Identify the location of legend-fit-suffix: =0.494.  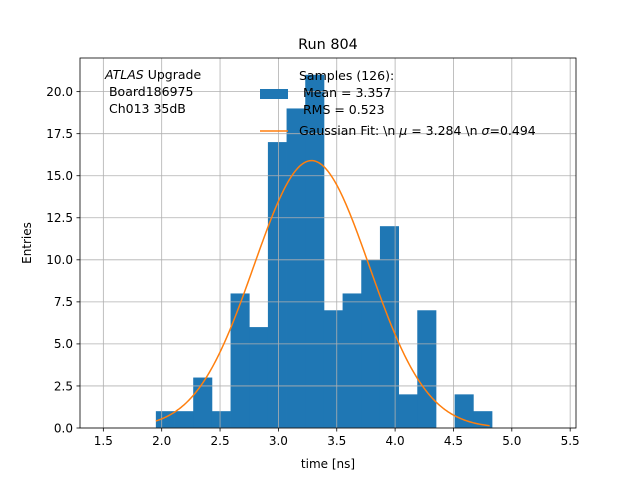
(512, 130).